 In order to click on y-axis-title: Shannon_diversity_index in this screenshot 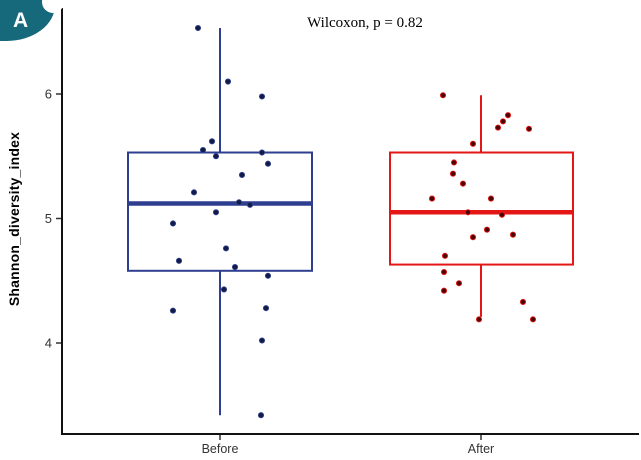, I will do `click(14, 219)`.